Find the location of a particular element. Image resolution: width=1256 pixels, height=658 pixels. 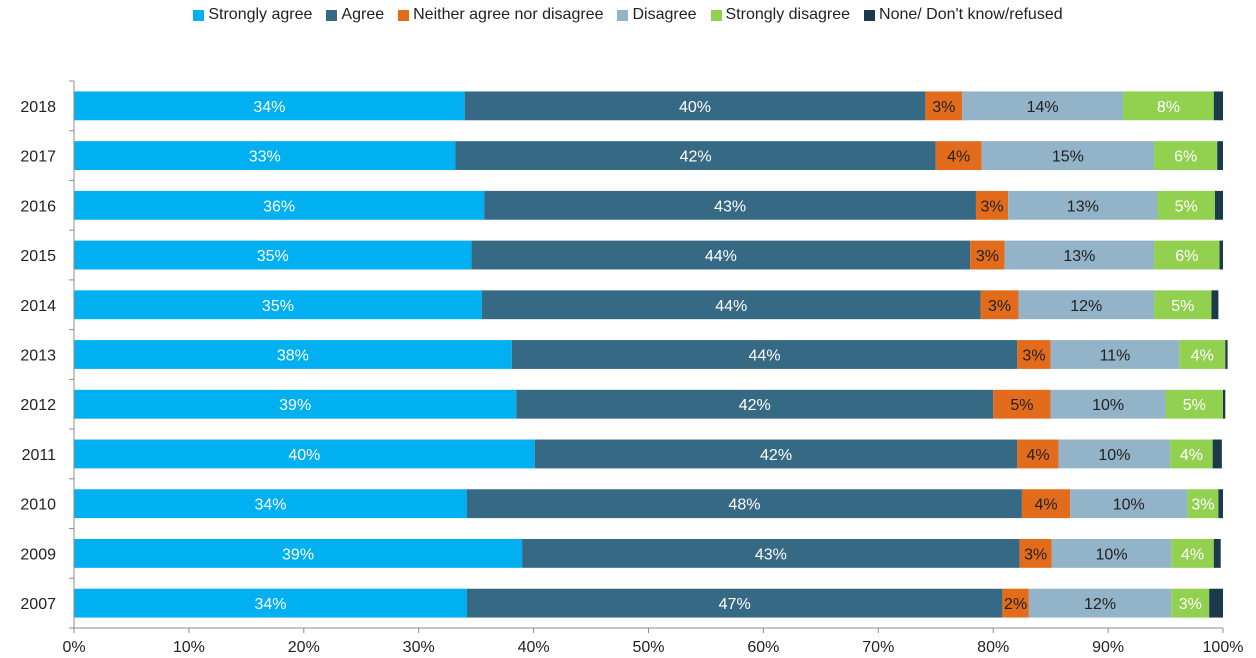

x-tick-label: 0% is located at coordinates (73, 647).